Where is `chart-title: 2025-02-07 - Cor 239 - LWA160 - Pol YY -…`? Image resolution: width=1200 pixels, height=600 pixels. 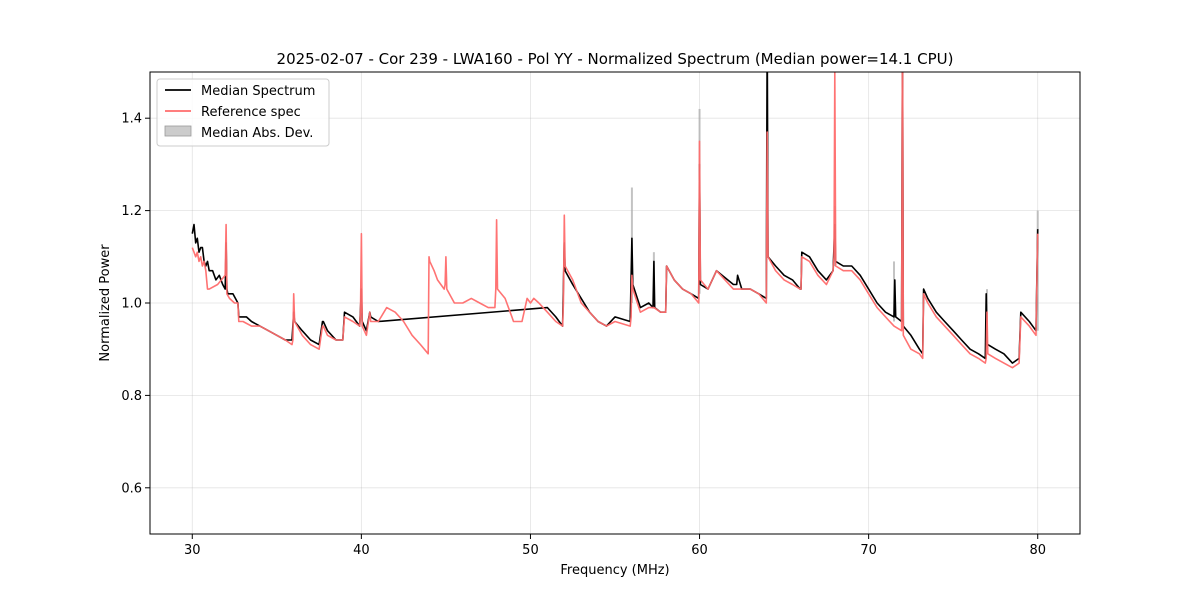
chart-title: 2025-02-07 - Cor 239 - LWA160 - Pol YY -… is located at coordinates (615, 59).